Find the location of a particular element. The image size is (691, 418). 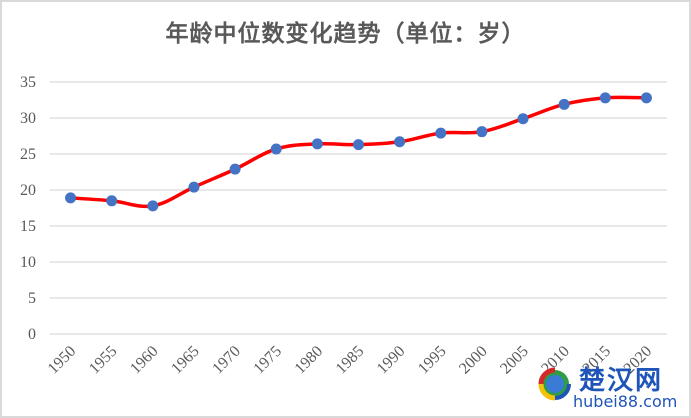

x-tick-label: 2000 is located at coordinates (473, 360).